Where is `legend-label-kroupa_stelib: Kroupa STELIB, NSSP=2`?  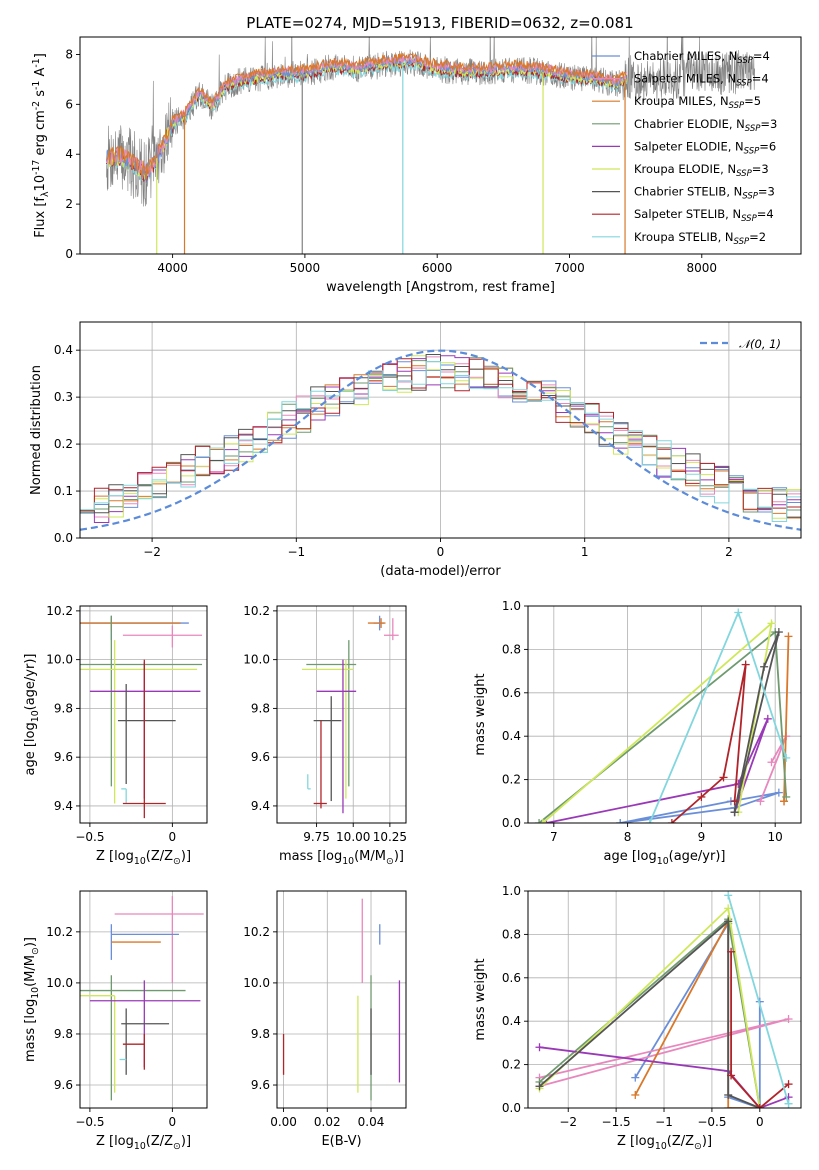 legend-label-kroupa_stelib: Kroupa STELIB, NSSP=2 is located at coordinates (700, 238).